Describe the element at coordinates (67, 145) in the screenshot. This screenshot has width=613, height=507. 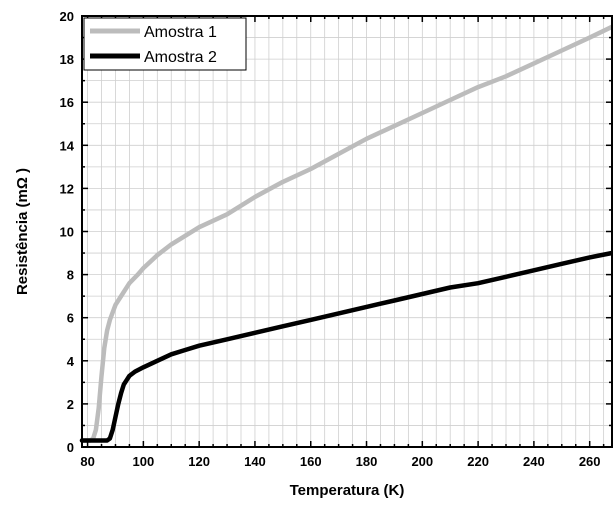
I see `y-tick-label: 14` at that location.